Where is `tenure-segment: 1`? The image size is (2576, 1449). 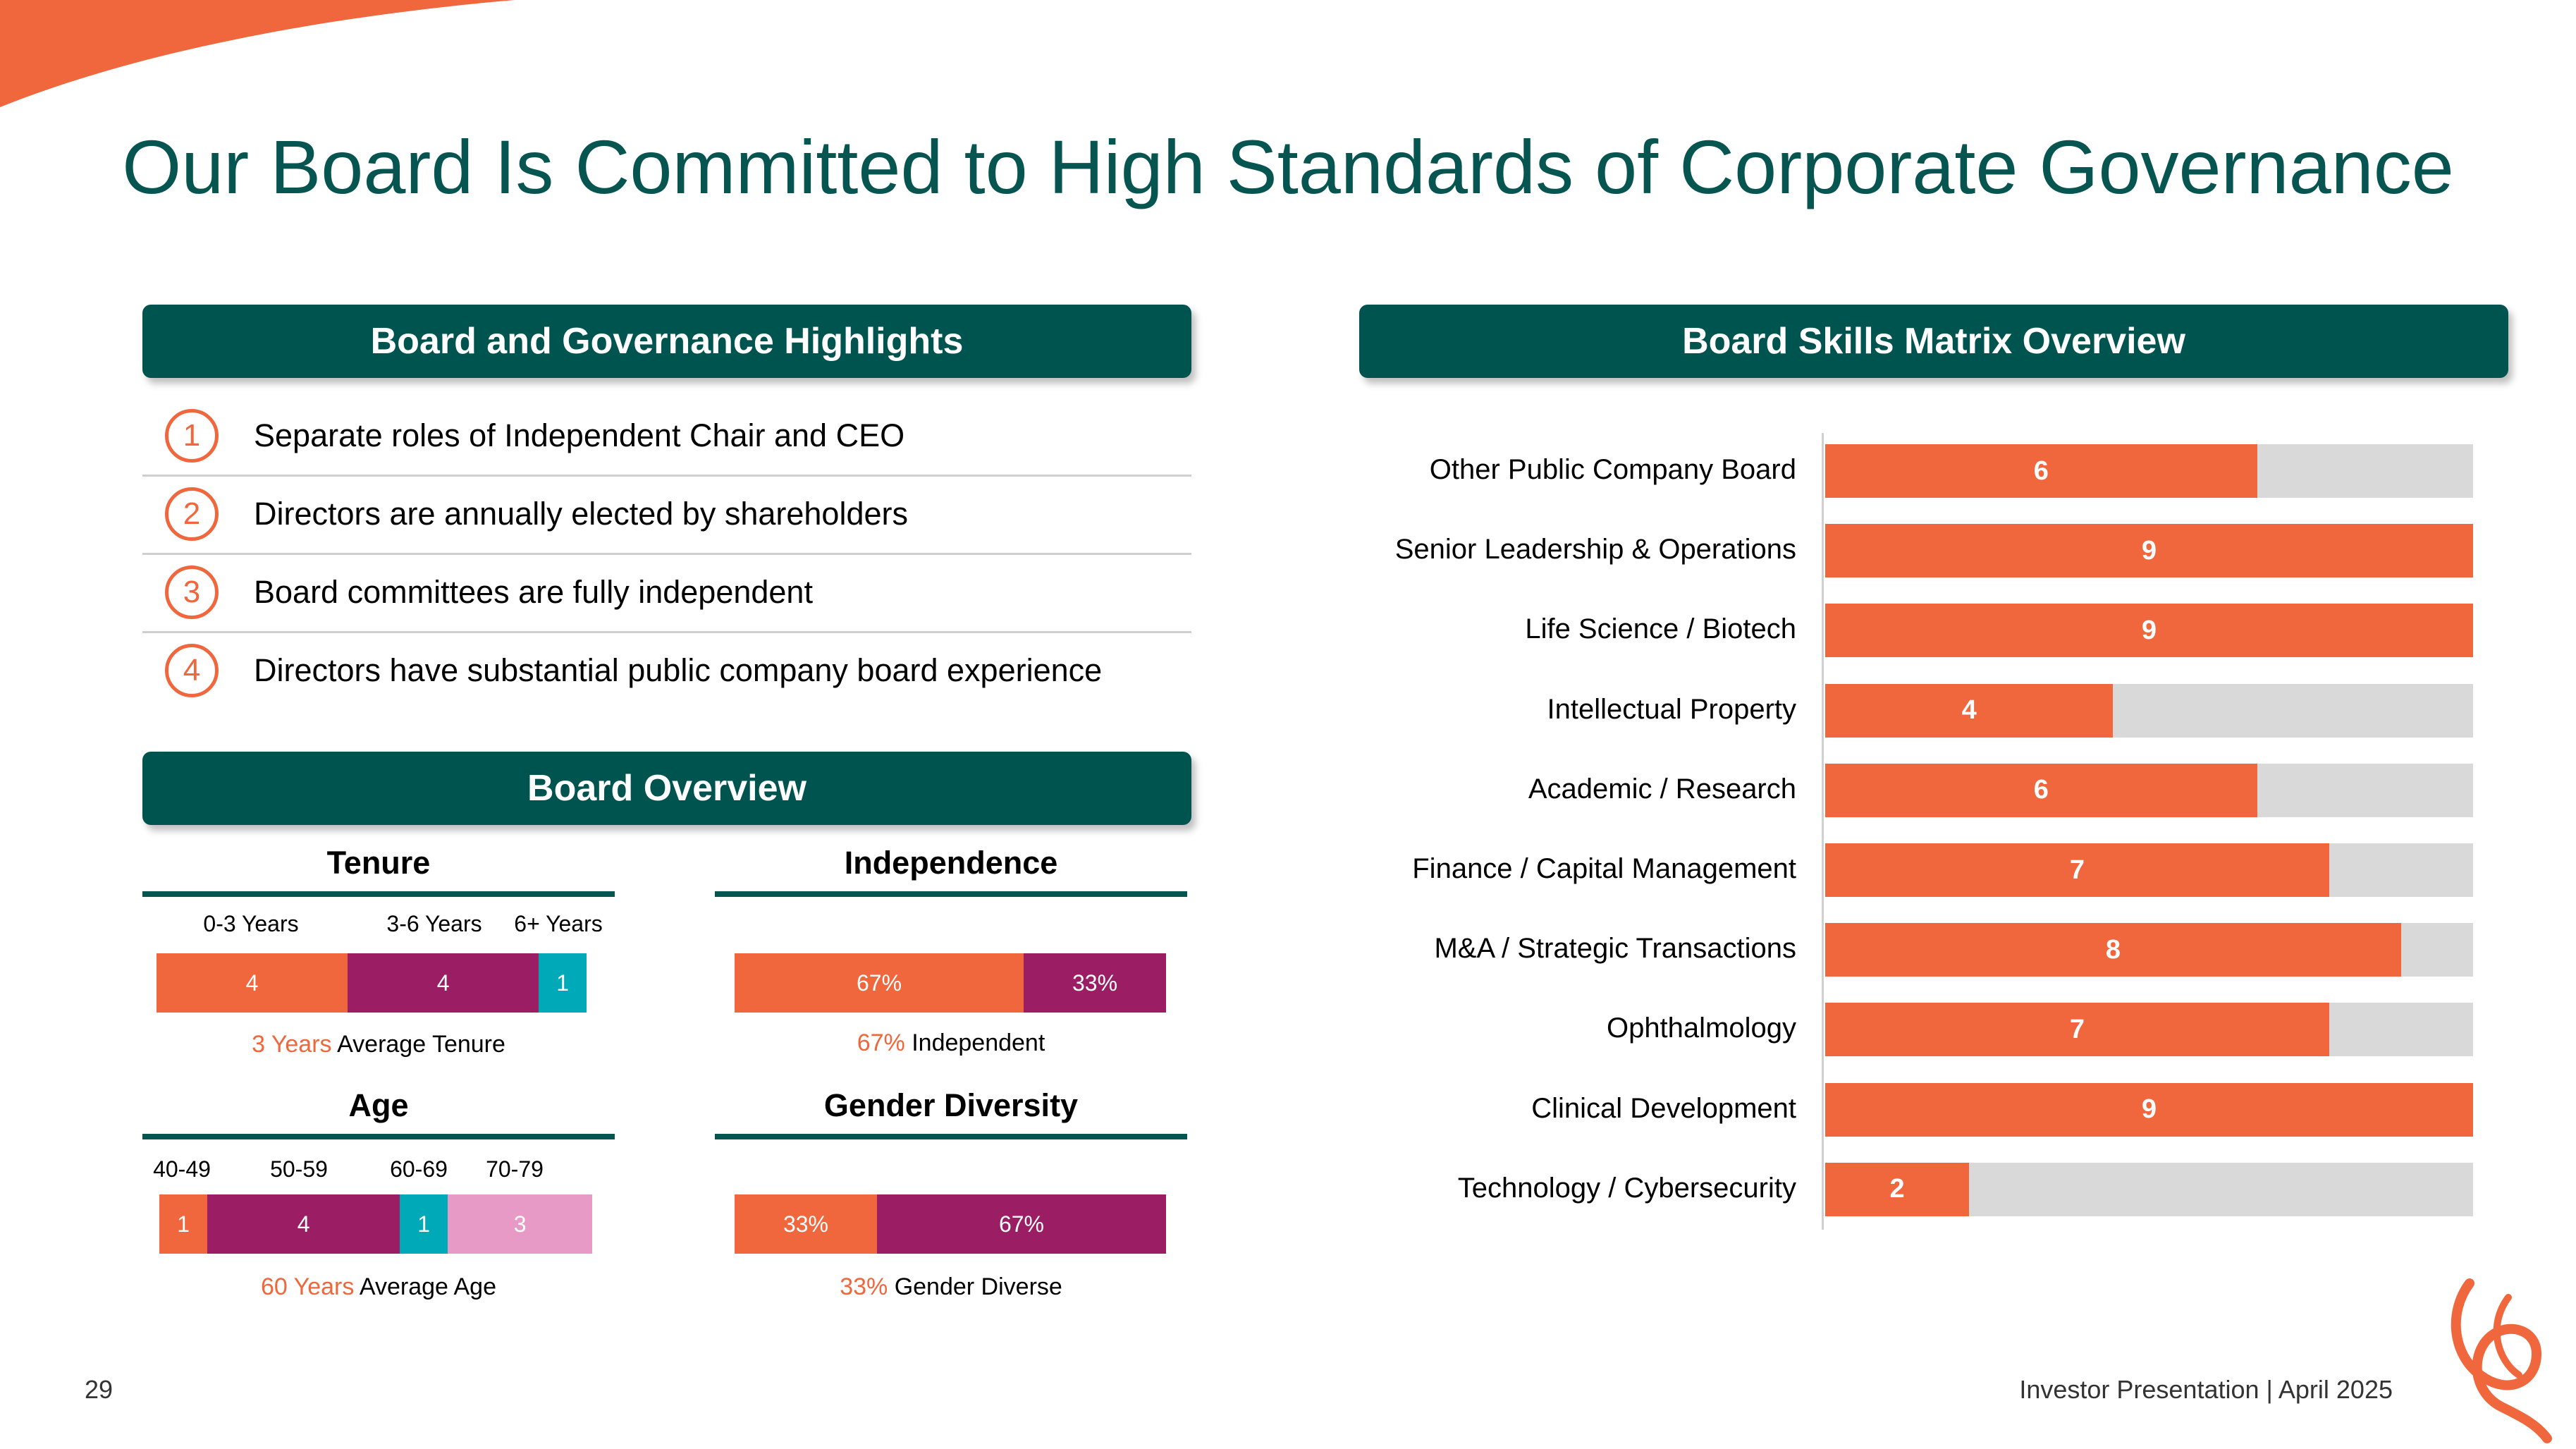 tenure-segment: 1 is located at coordinates (563, 983).